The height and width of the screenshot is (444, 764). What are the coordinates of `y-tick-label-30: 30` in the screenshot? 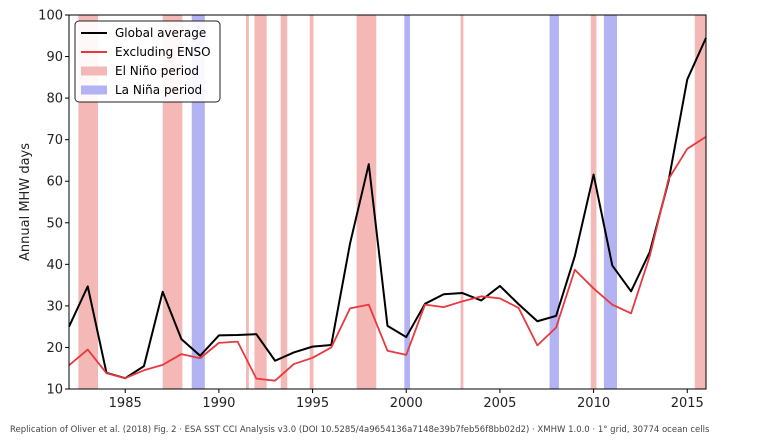 It's located at (54, 306).